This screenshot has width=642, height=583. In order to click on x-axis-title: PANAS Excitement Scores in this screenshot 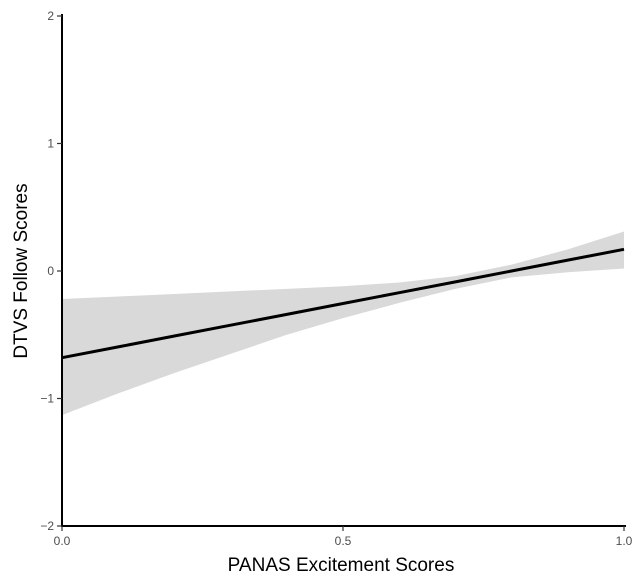, I will do `click(341, 565)`.